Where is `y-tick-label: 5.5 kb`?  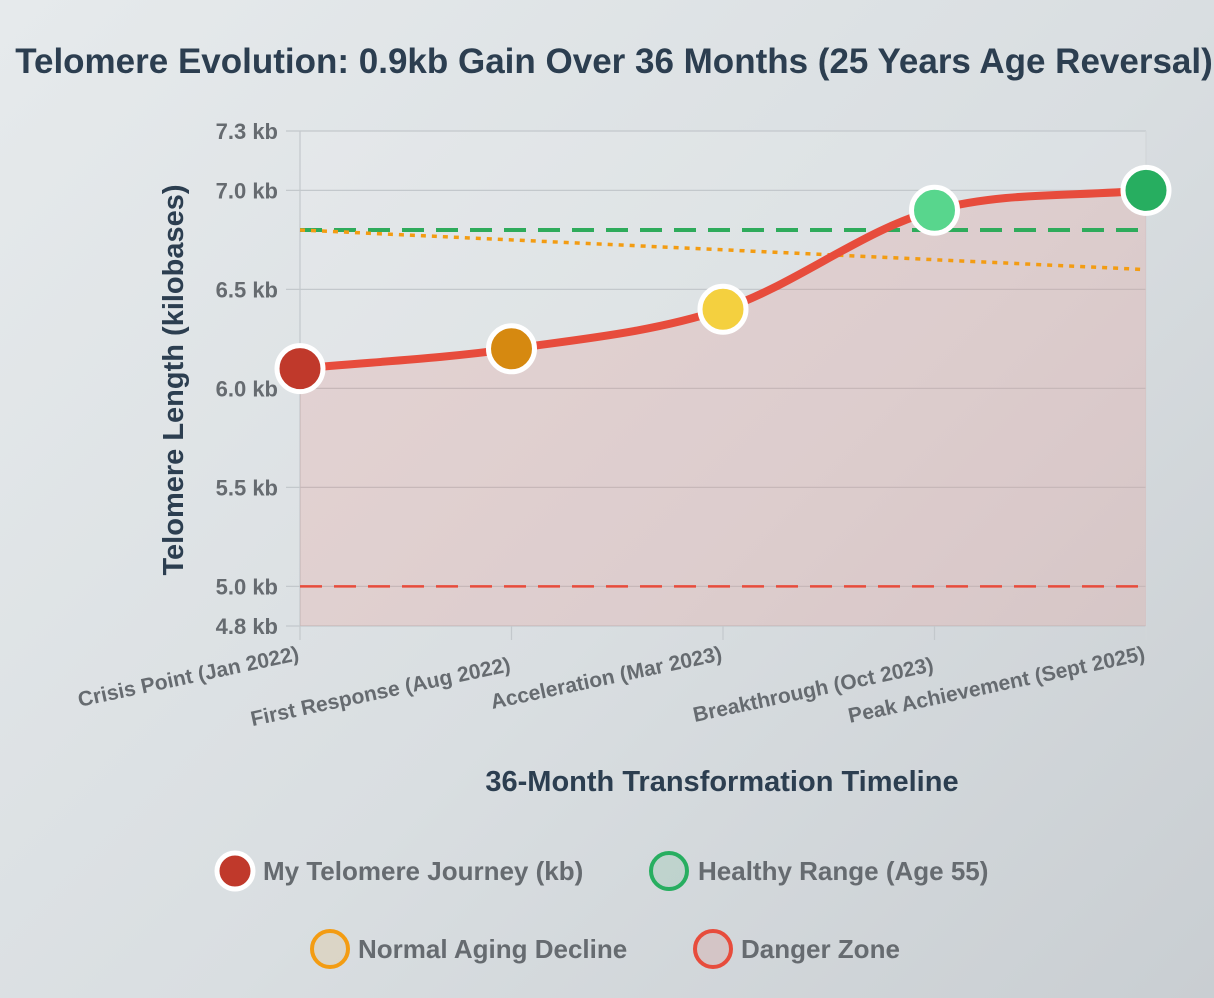 y-tick-label: 5.5 kb is located at coordinates (247, 487).